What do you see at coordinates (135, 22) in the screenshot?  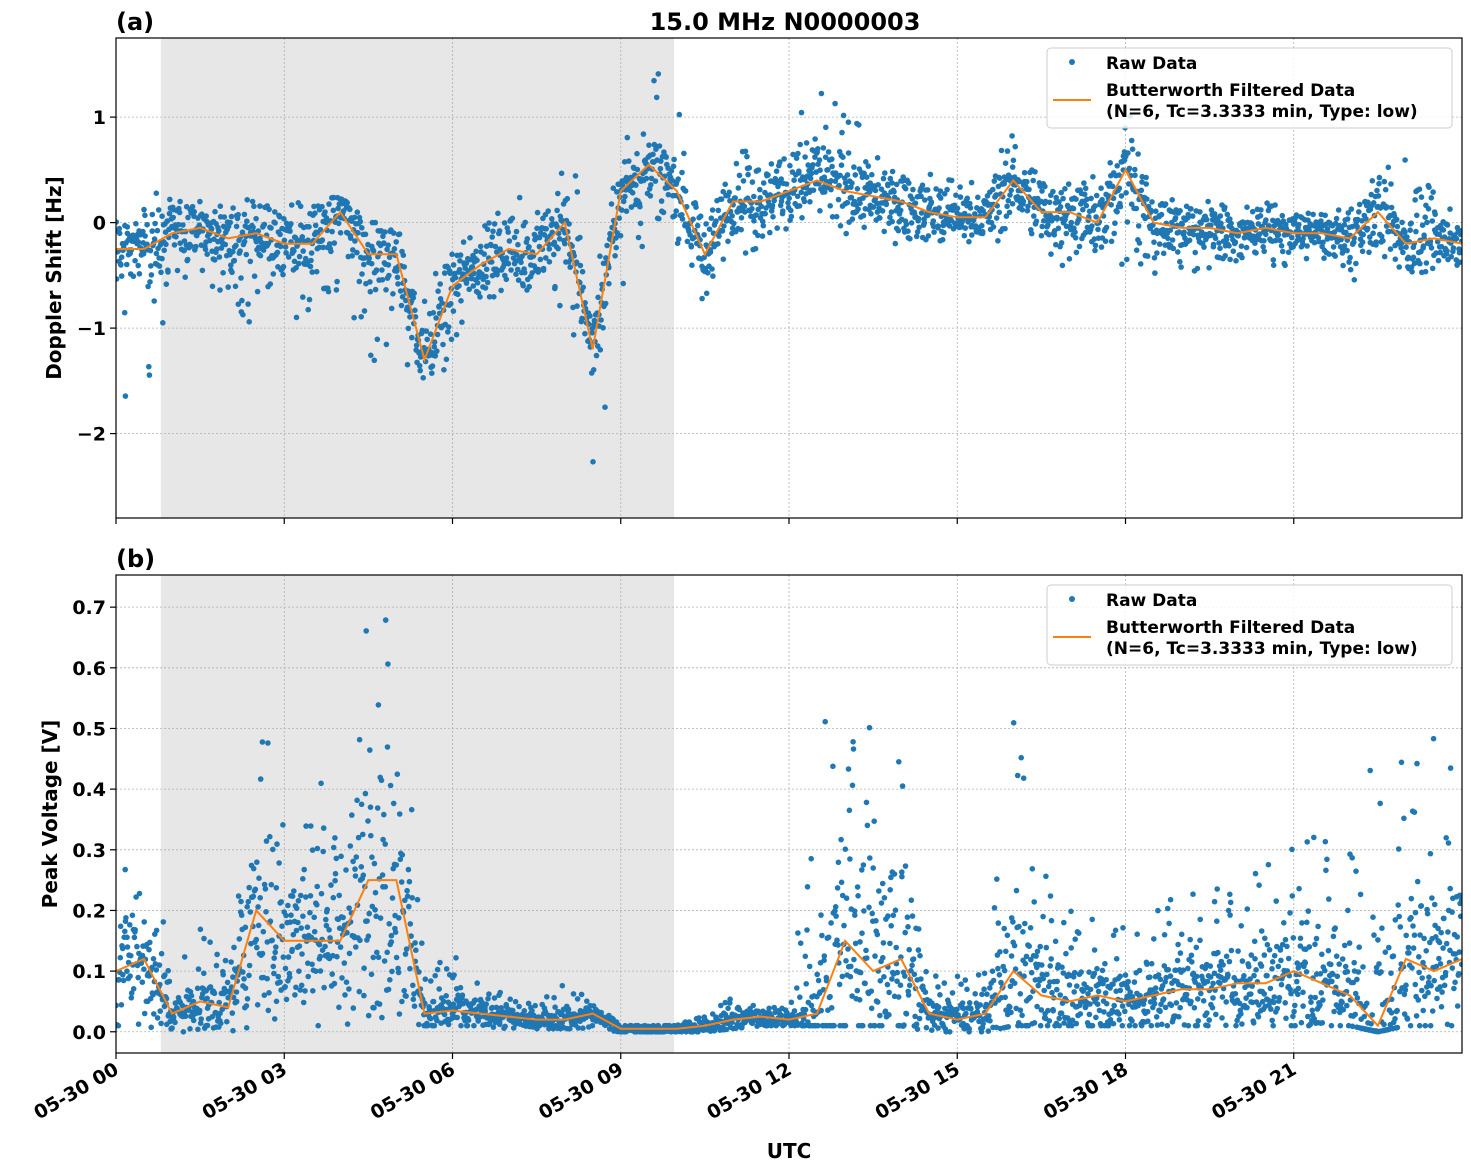 I see `panel-label-a: (a)` at bounding box center [135, 22].